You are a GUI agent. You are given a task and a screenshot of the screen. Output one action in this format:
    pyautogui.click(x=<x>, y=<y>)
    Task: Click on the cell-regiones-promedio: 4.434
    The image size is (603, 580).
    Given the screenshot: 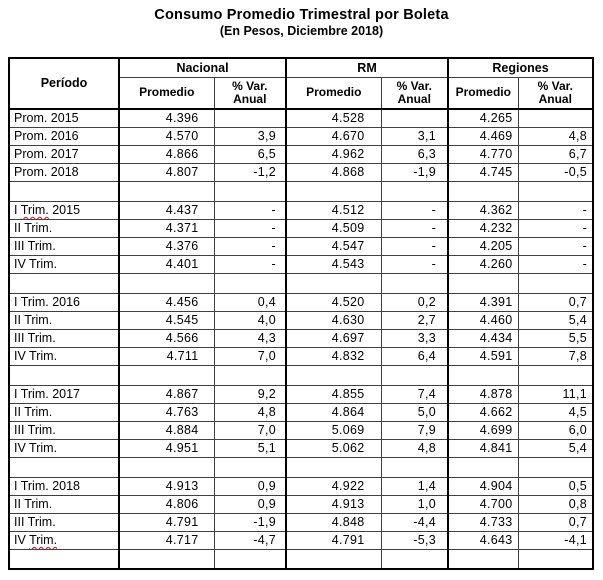 What is the action you would take?
    pyautogui.click(x=483, y=338)
    